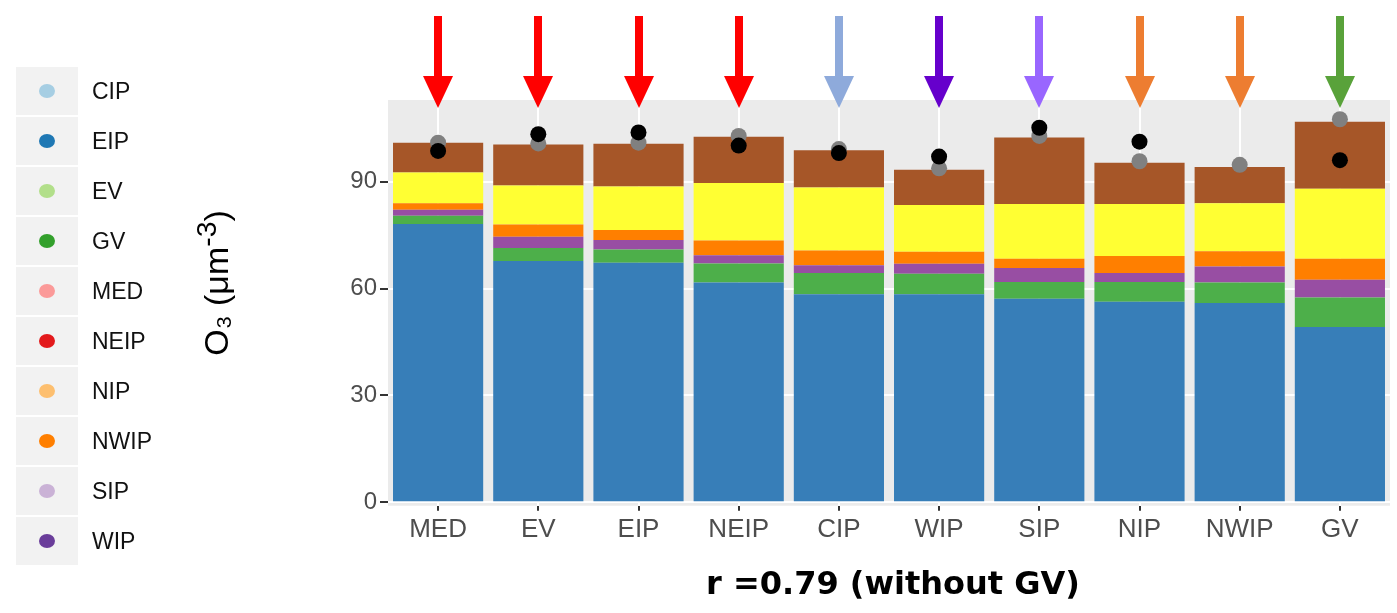  Describe the element at coordinates (111, 391) in the screenshot. I see `legend-label: NIP` at that location.